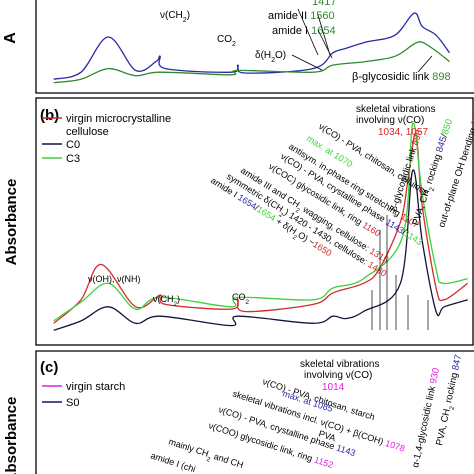  I want to click on panel-c-annotation-0: skeletal vibrations, so click(339, 364).